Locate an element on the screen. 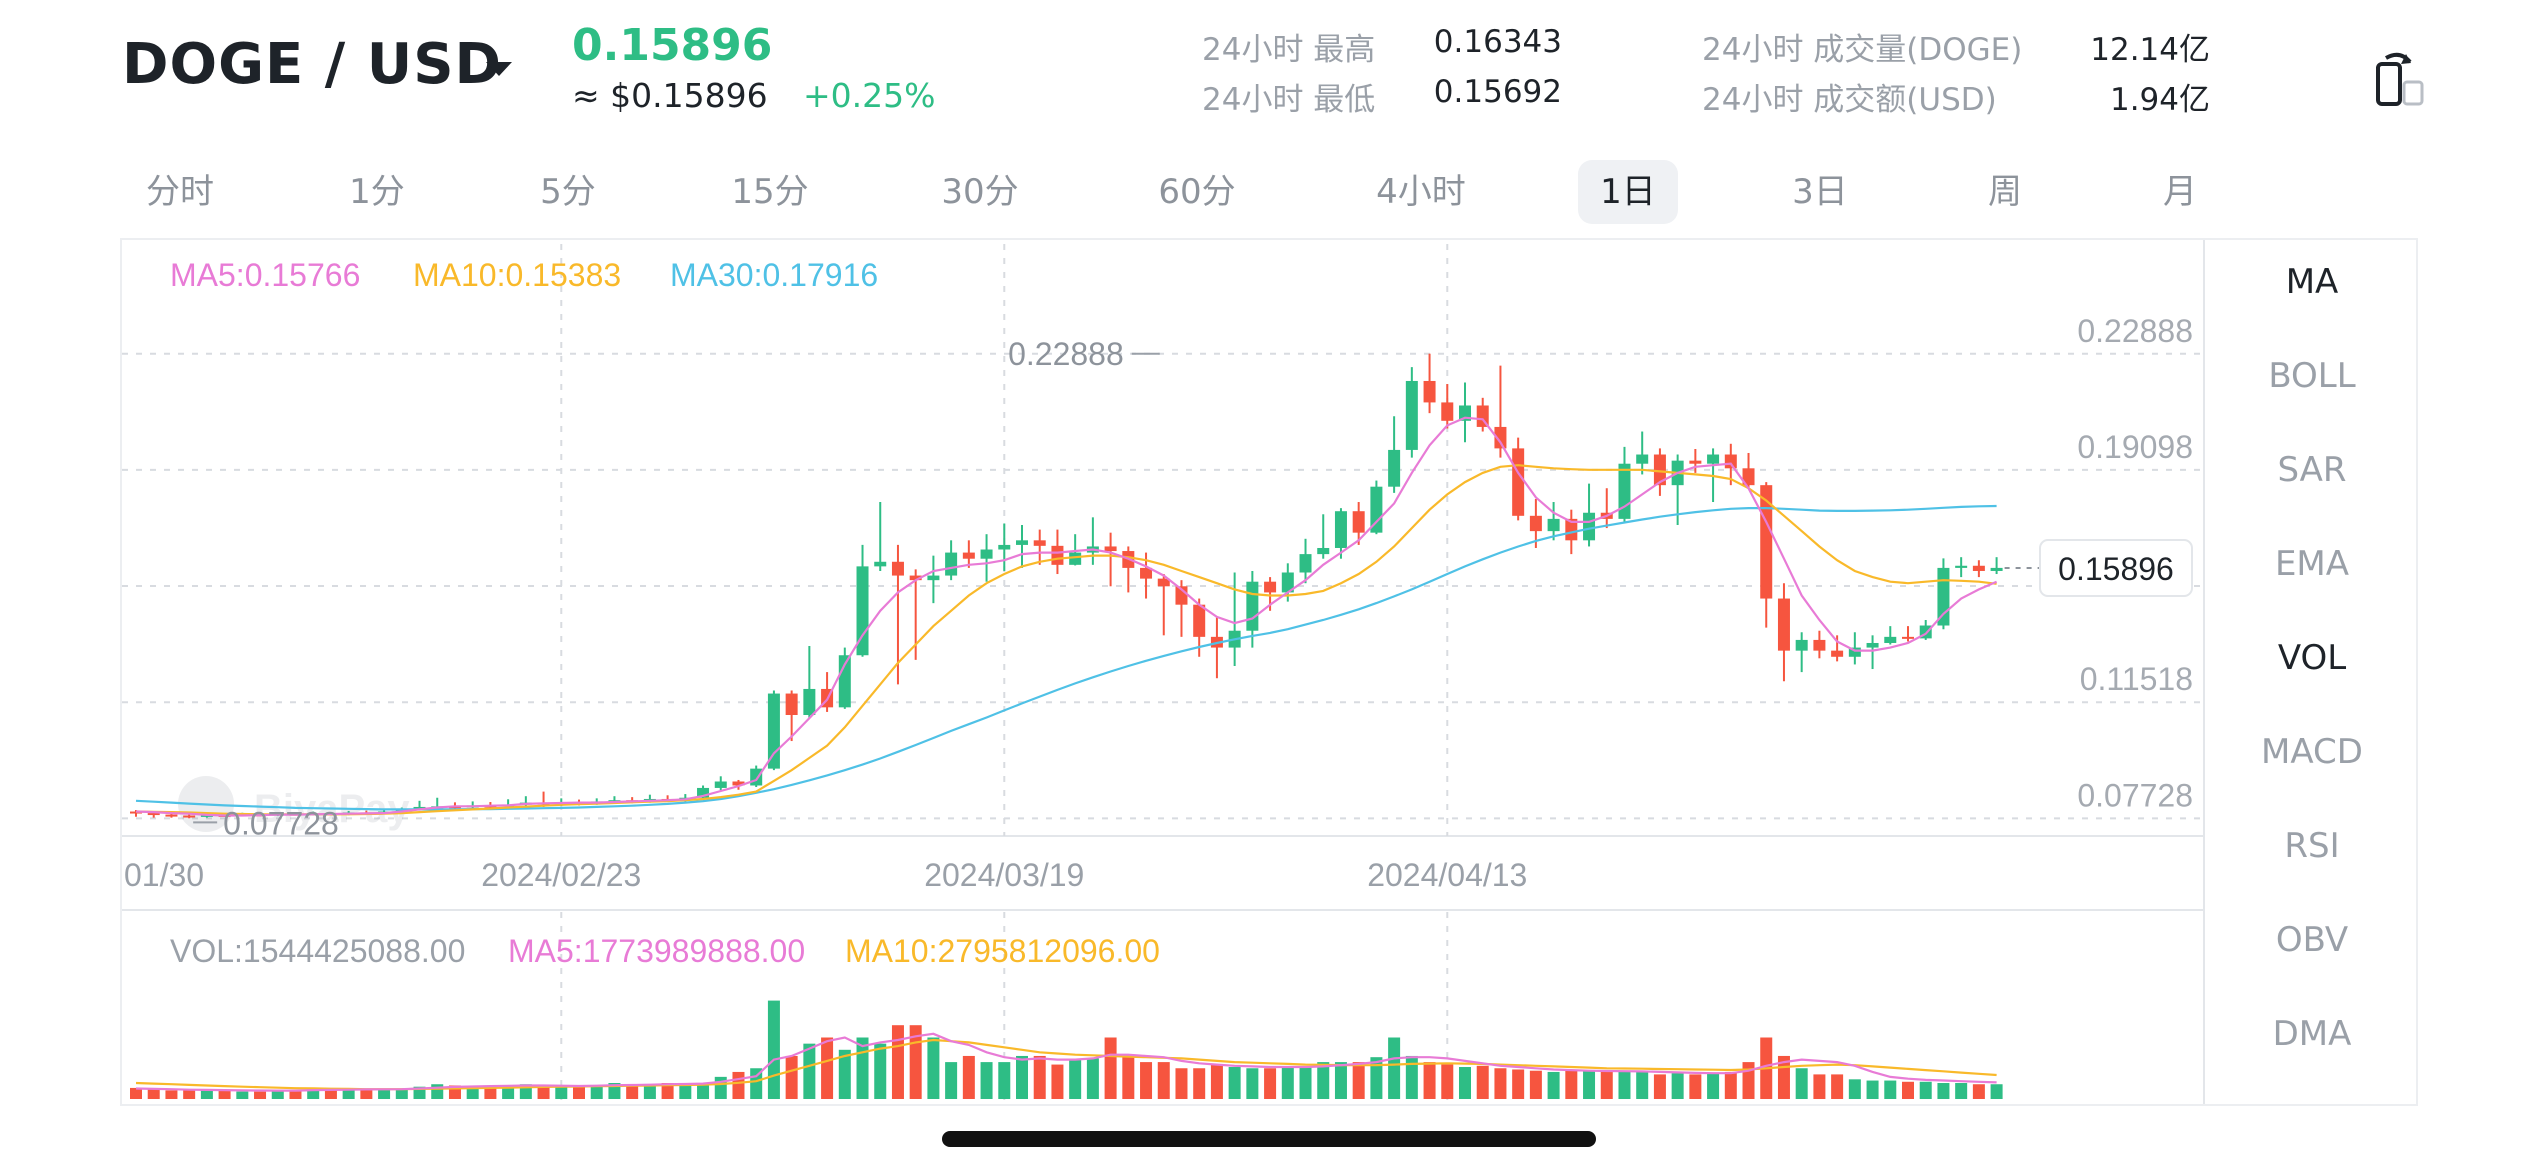 This screenshot has width=2532, height=1170. indicator-ma: MA is located at coordinates (2312, 282).